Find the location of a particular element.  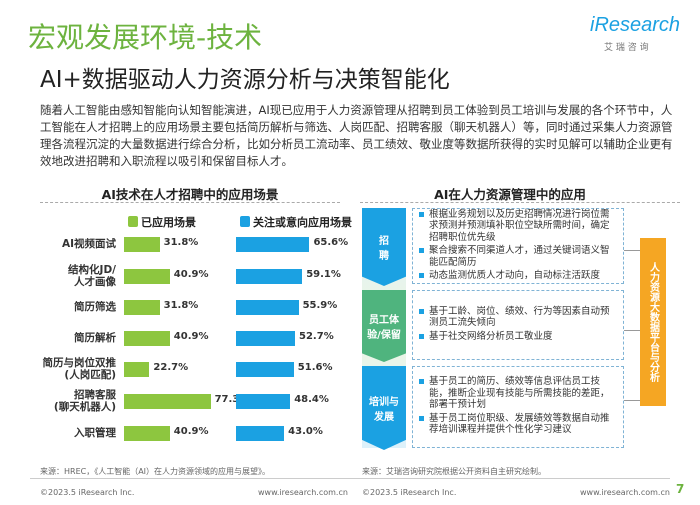

logo-sub: 艾 瑞 咨 询 is located at coordinates (626, 48).